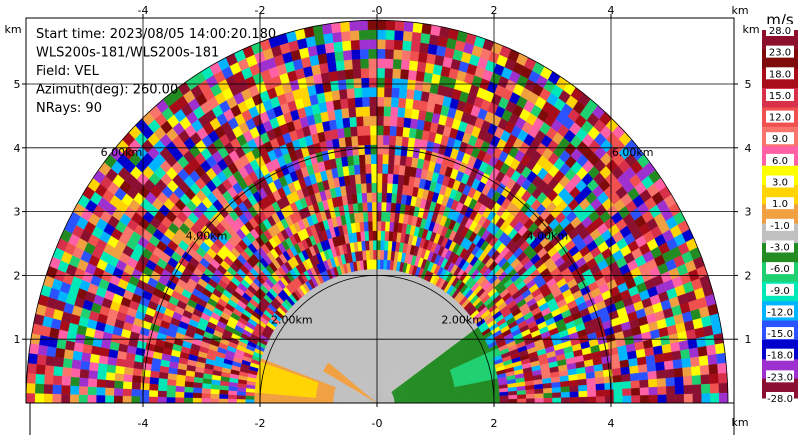 This screenshot has width=800, height=435. What do you see at coordinates (143, 10) in the screenshot?
I see `x-tick-label-top: -4` at bounding box center [143, 10].